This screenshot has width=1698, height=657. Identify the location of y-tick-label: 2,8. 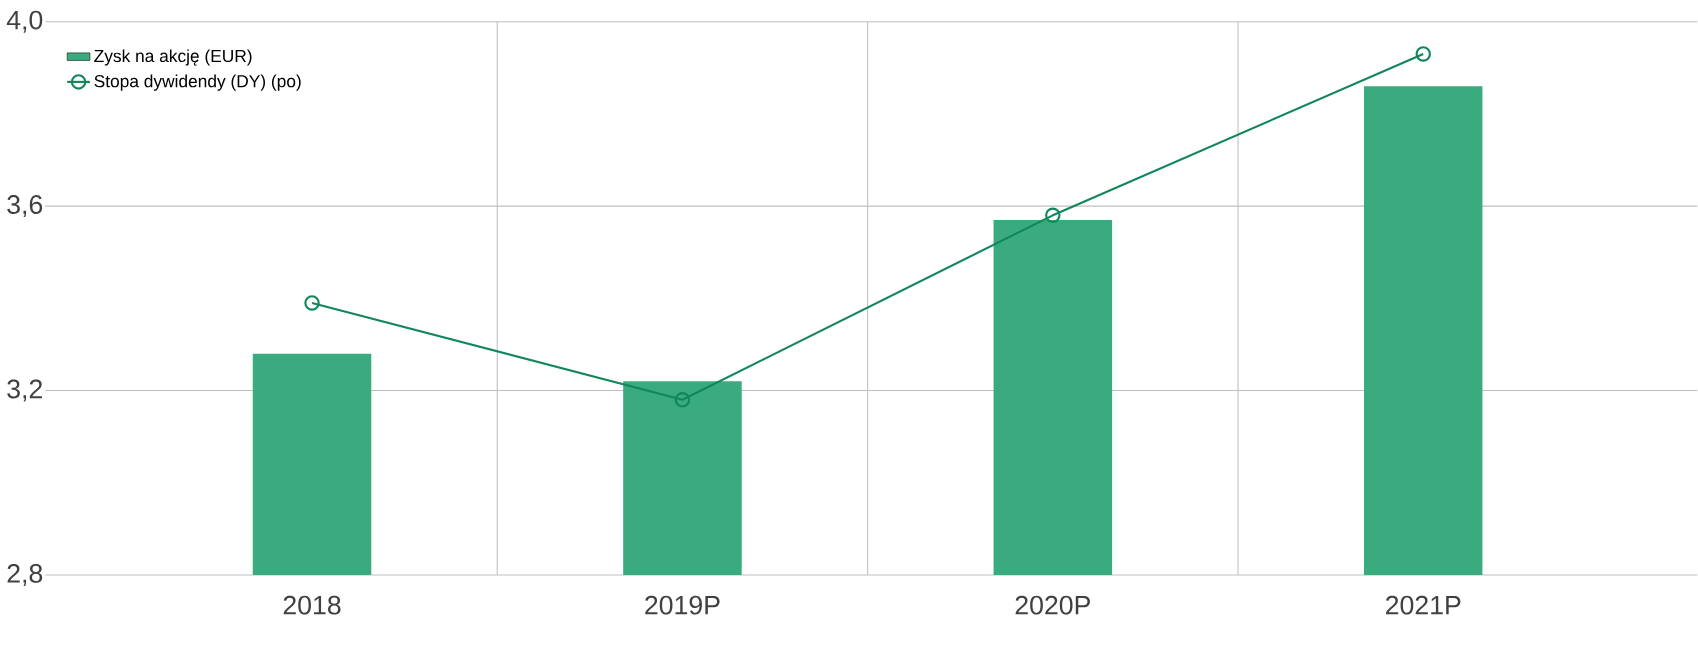
(25, 575).